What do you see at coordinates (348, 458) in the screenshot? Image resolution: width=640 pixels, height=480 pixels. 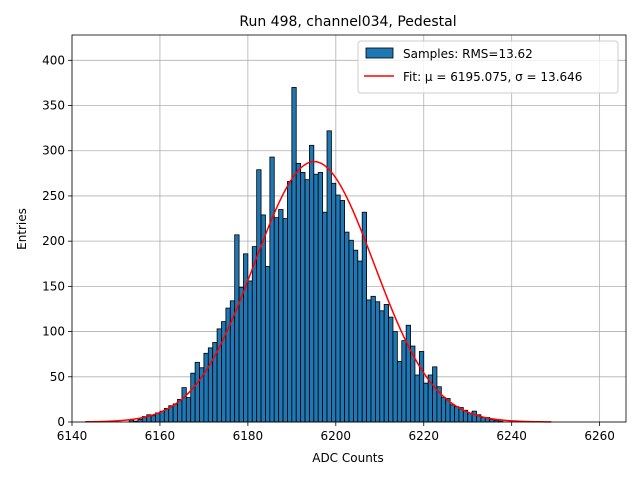 I see `x-axis-label: ADC Counts` at bounding box center [348, 458].